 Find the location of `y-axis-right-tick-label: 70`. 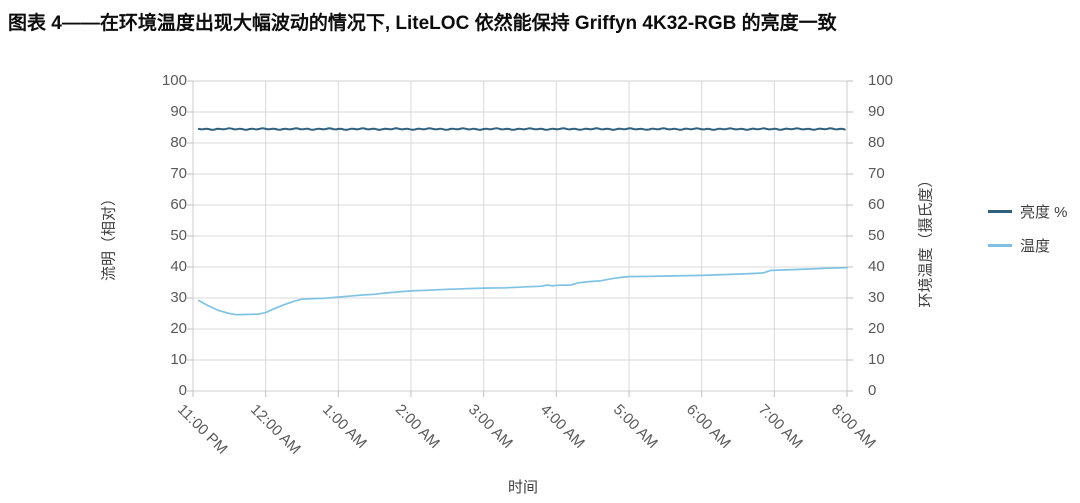

y-axis-right-tick-label: 70 is located at coordinates (876, 173).